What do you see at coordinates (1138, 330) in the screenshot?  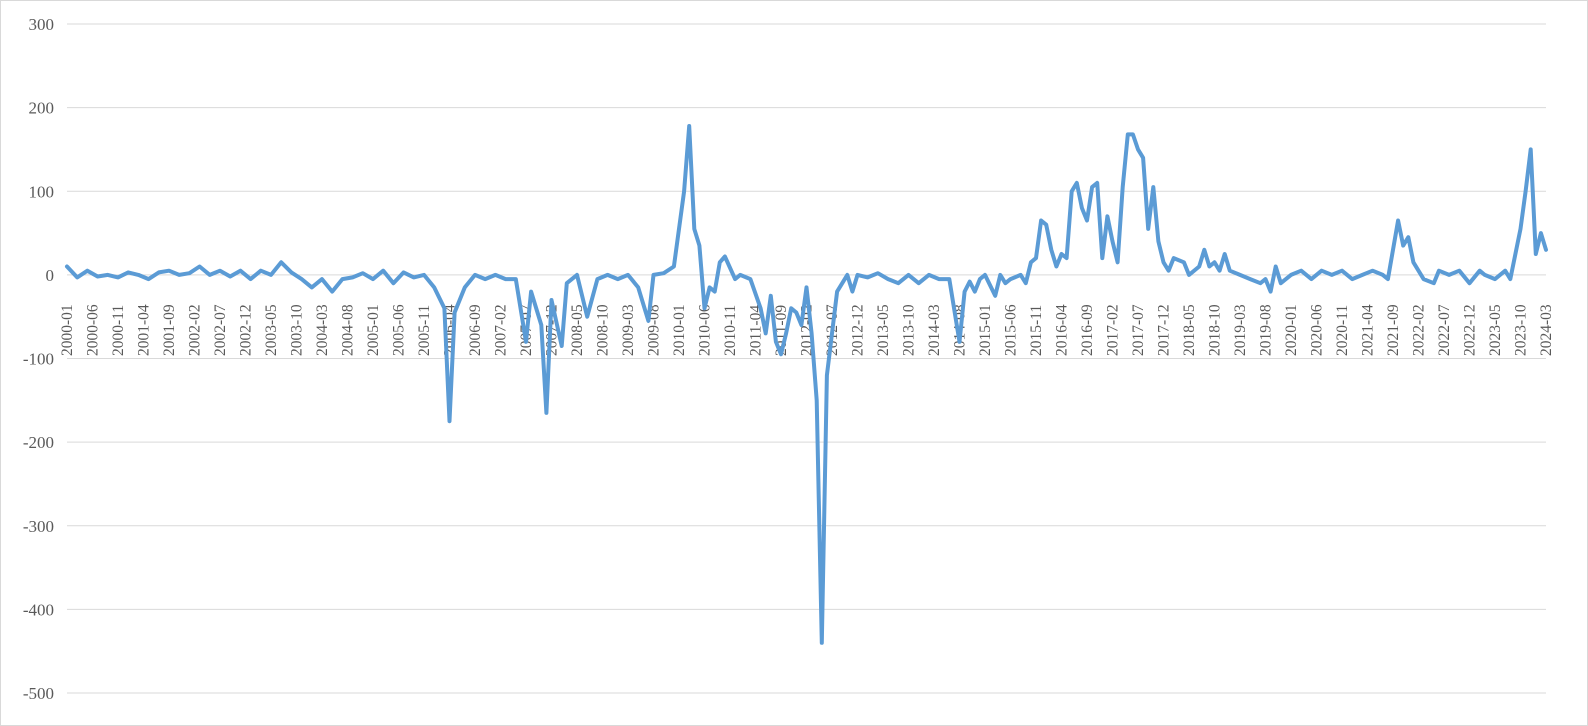 I see `x-tick-label: 2017-07` at bounding box center [1138, 330].